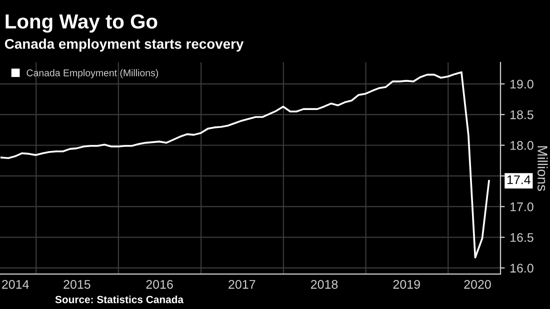  I want to click on y-tick-label: 17.0, so click(522, 207).